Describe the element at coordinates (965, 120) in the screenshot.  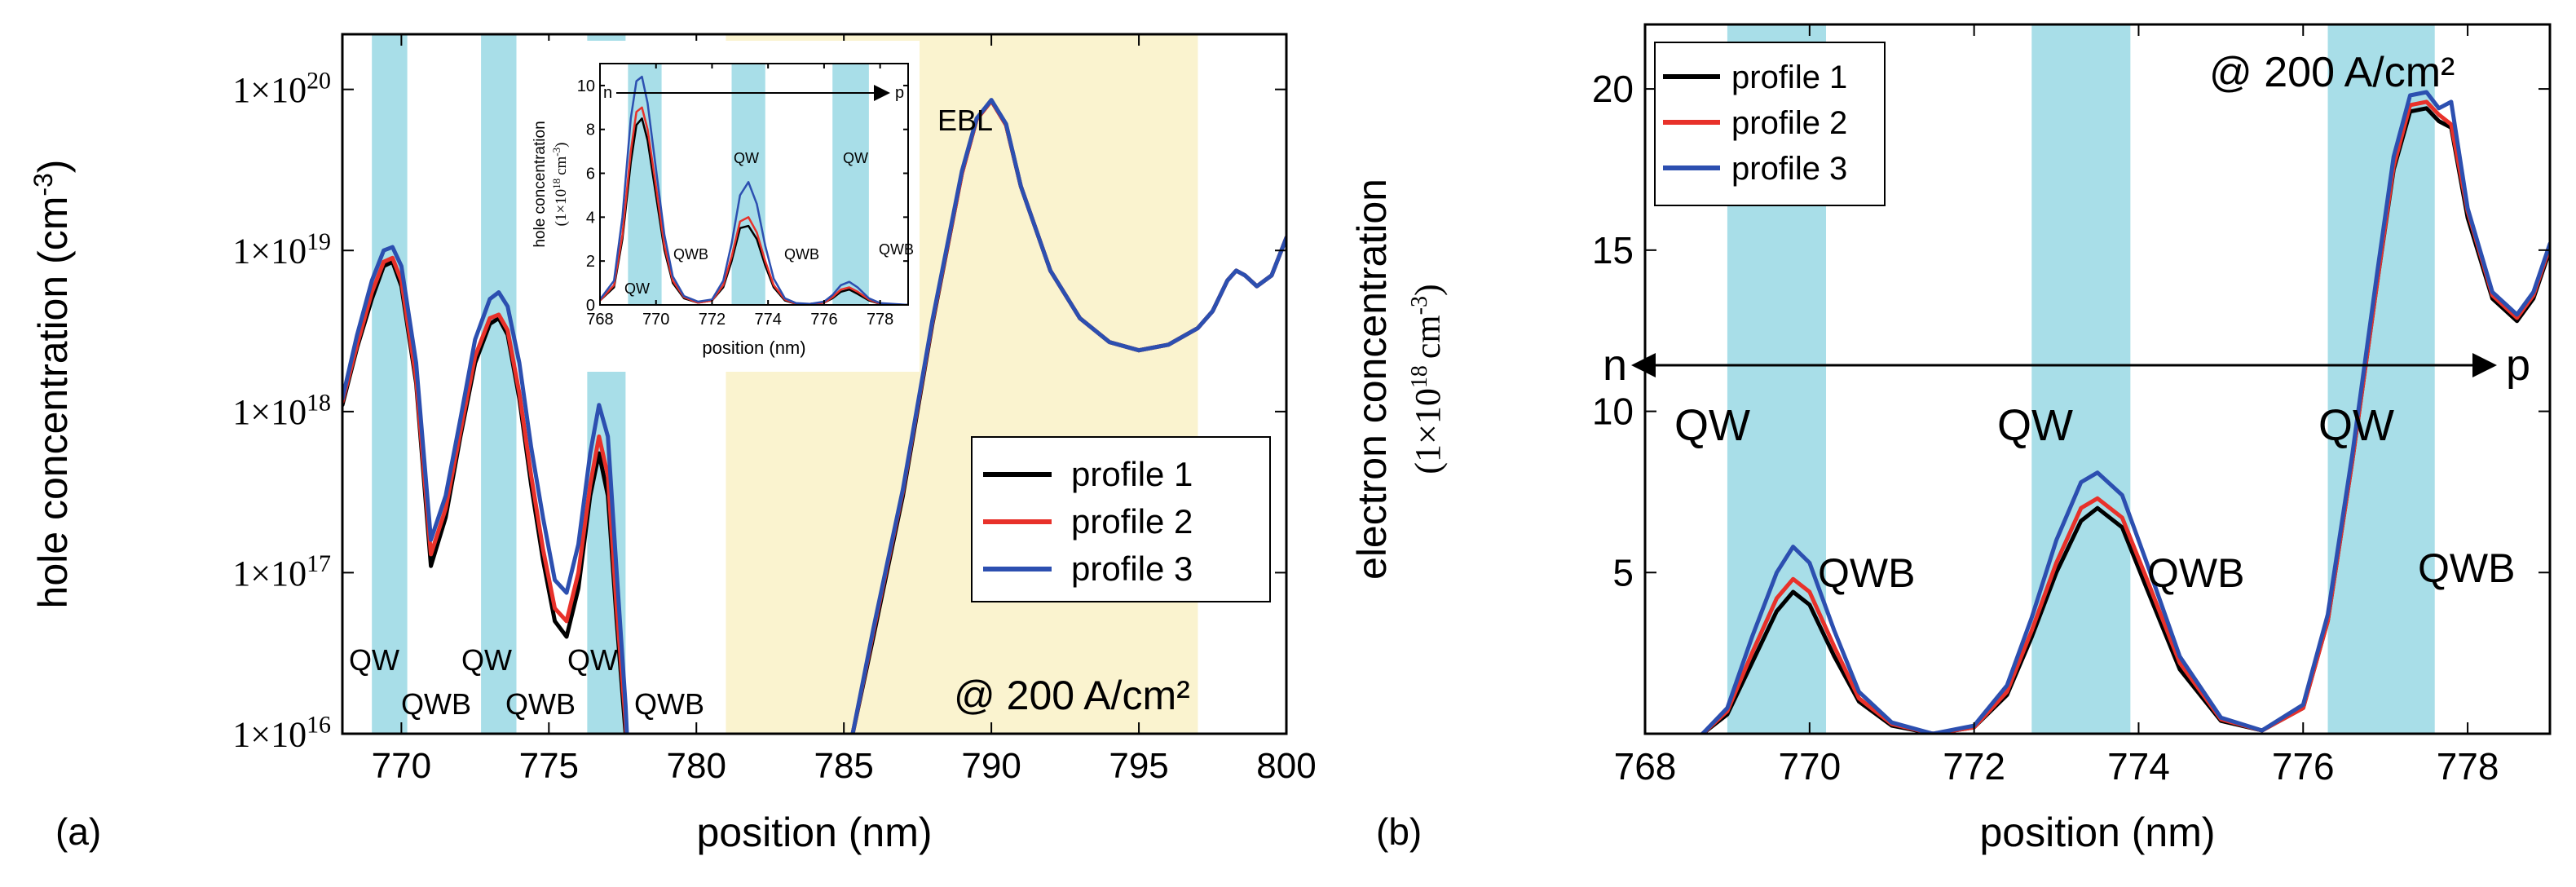
I see `ebl-label: EBL` at that location.